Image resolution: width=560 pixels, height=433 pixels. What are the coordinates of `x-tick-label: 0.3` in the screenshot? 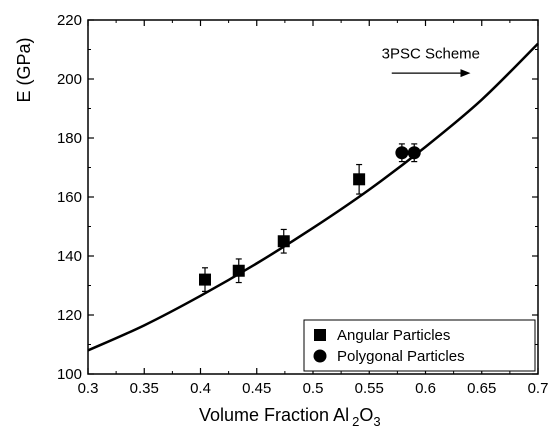 It's located at (88, 388).